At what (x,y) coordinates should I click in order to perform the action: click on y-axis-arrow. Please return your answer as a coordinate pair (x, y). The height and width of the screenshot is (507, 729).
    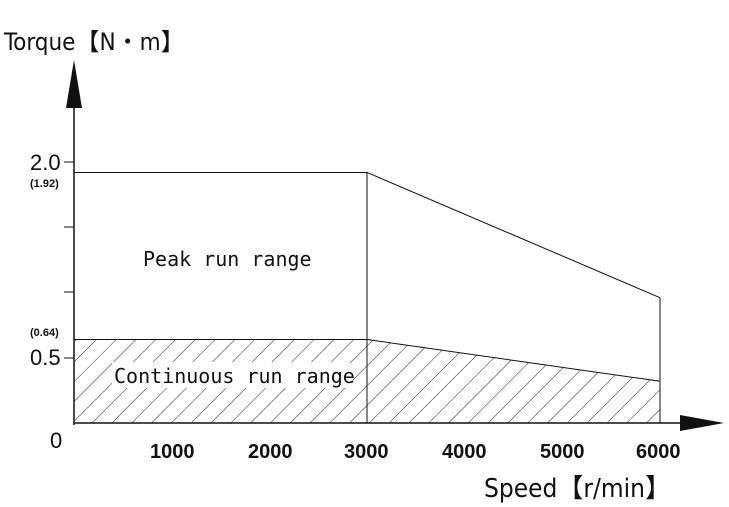
    Looking at the image, I should click on (74, 84).